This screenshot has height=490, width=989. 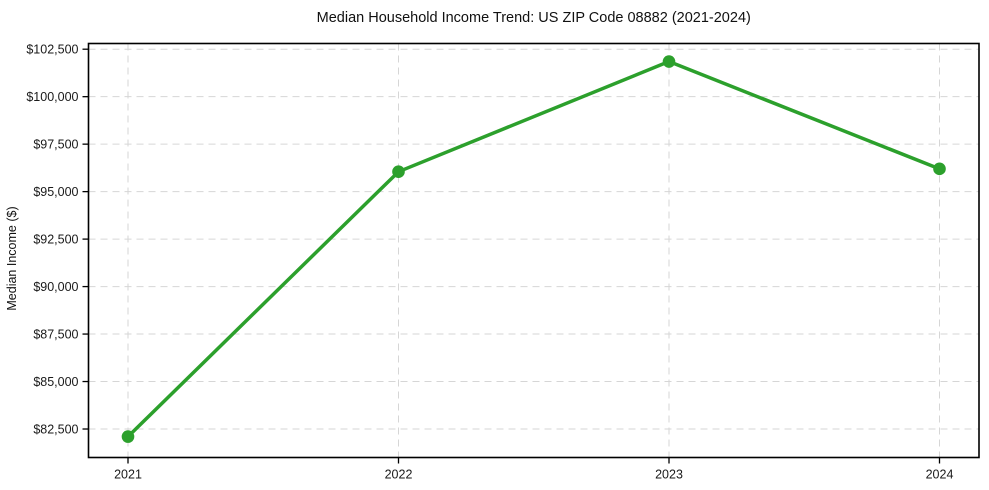 What do you see at coordinates (52, 97) in the screenshot?
I see `y-tick-label: $100,000` at bounding box center [52, 97].